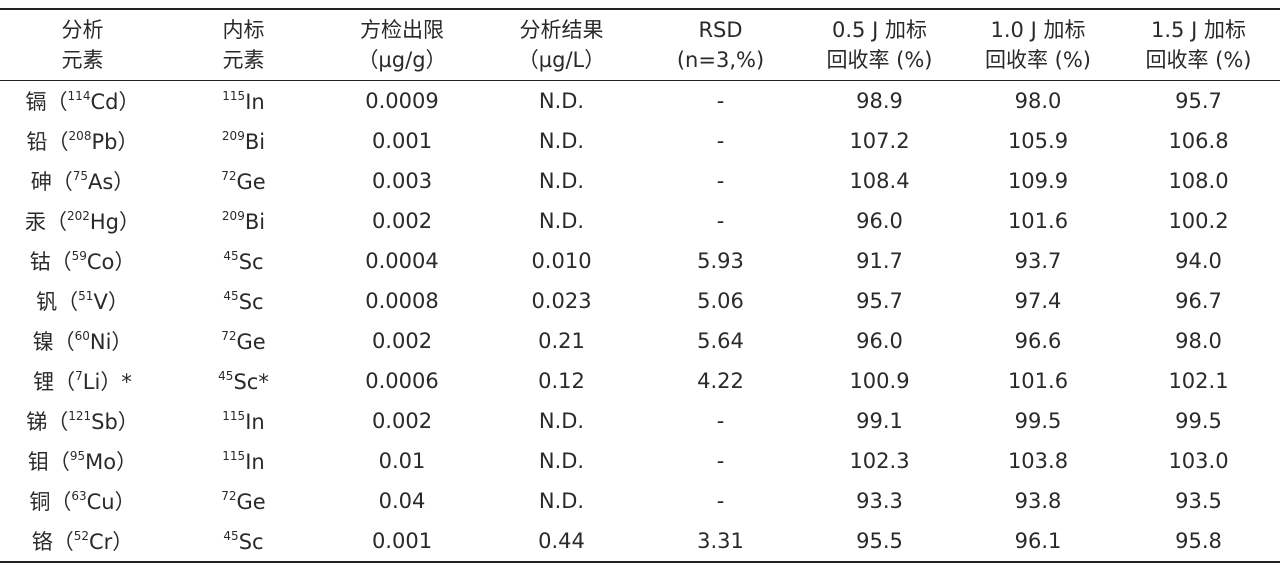 The width and height of the screenshot is (1280, 572). Describe the element at coordinates (243, 45) in the screenshot. I see `header-cell: 内标 元素` at that location.